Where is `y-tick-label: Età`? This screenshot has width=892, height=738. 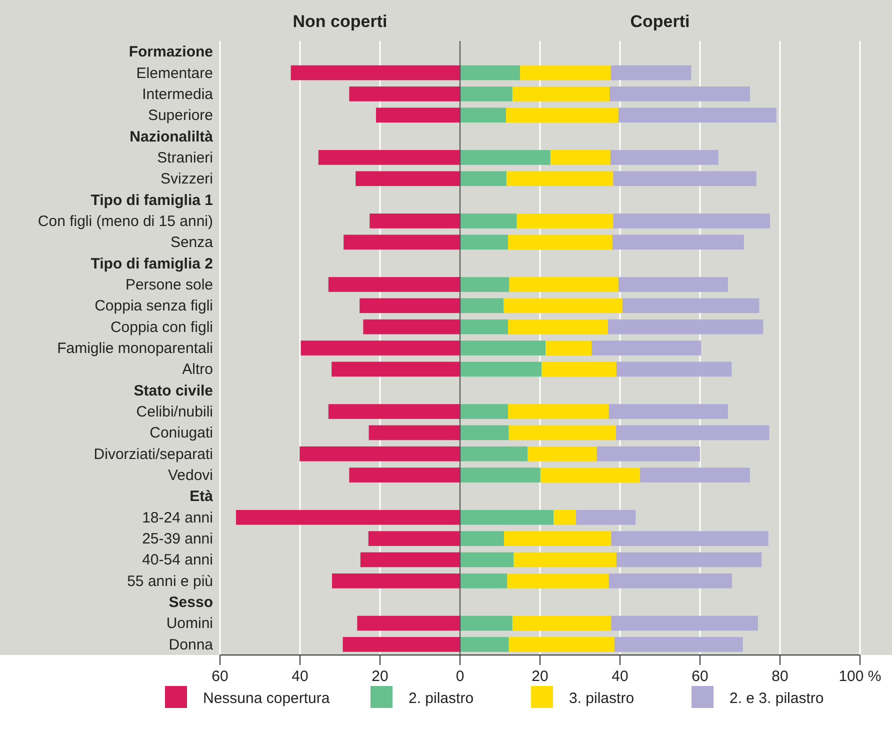
y-tick-label: Età is located at coordinates (202, 497).